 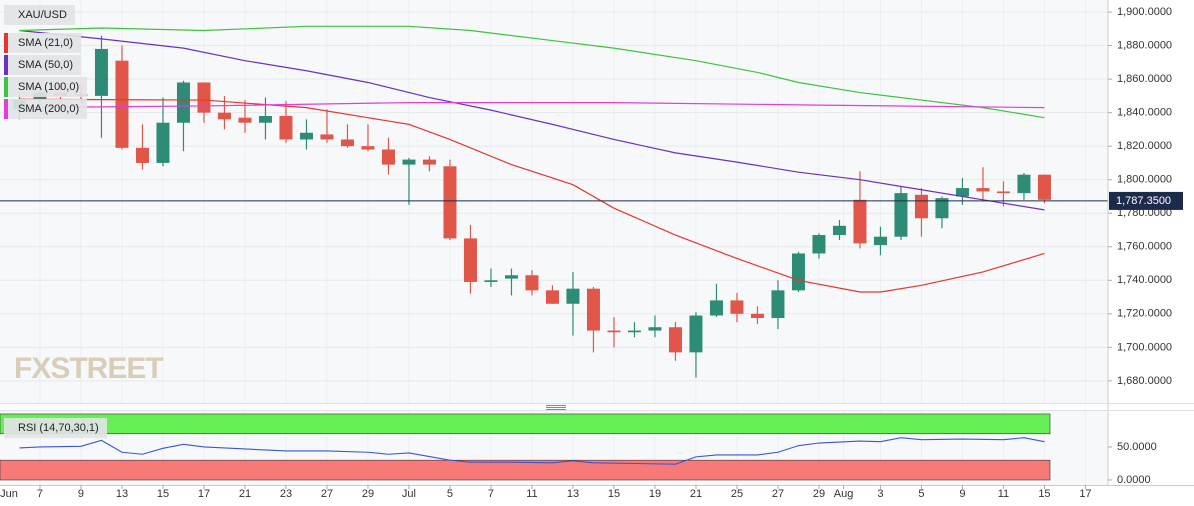 I want to click on legend-entry: SMA (200,0), so click(x=46, y=109).